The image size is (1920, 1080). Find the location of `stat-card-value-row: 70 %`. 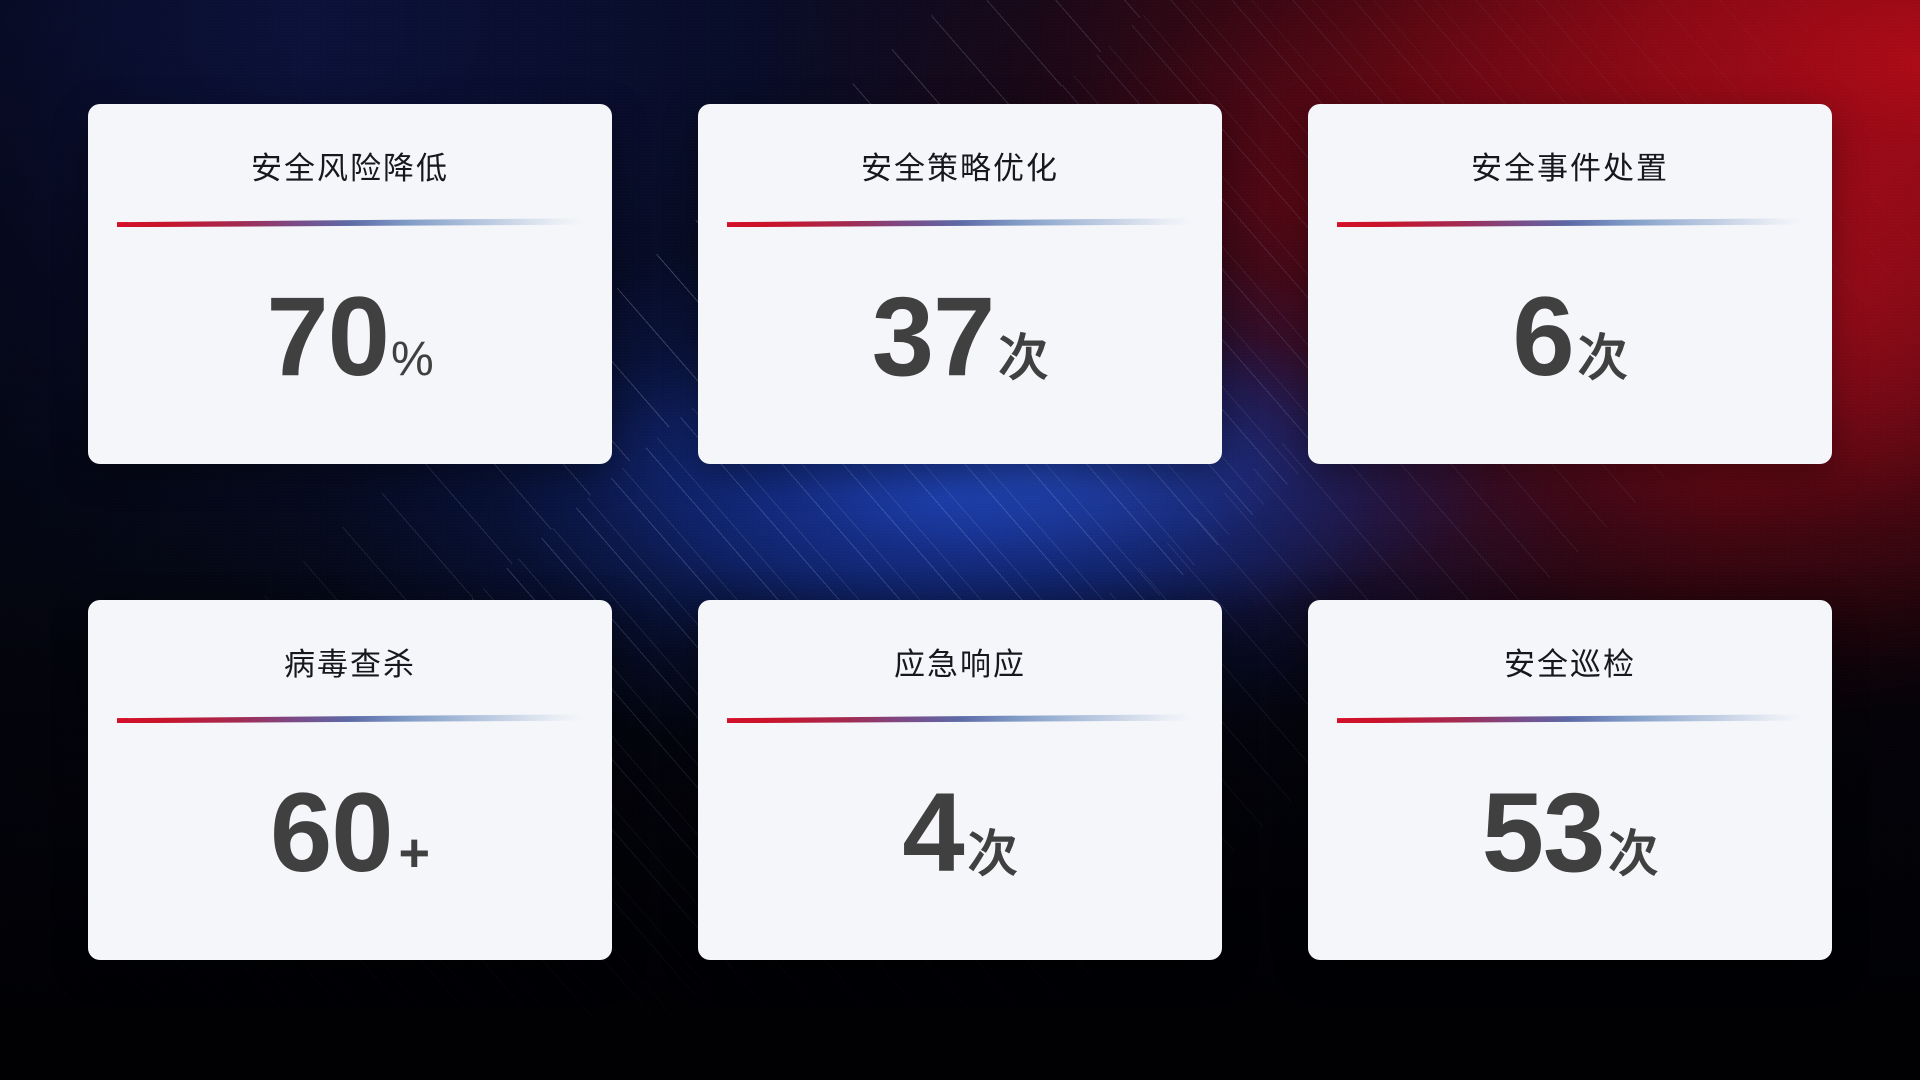

stat-card-value-row: 70 % is located at coordinates (350, 345).